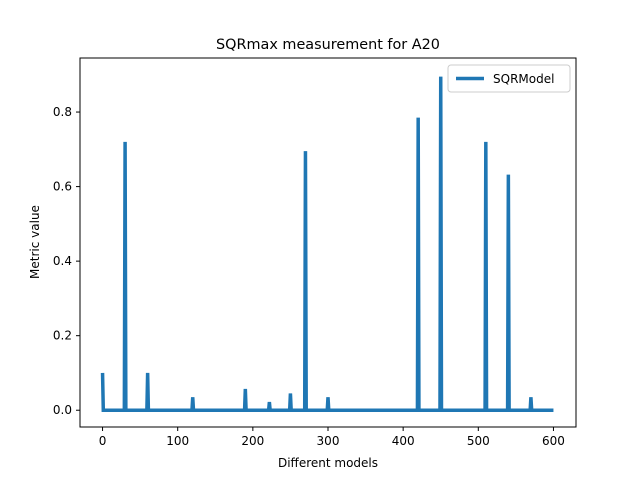 This screenshot has height=480, width=640. What do you see at coordinates (523, 79) in the screenshot?
I see `legend-label: SQRModel` at bounding box center [523, 79].